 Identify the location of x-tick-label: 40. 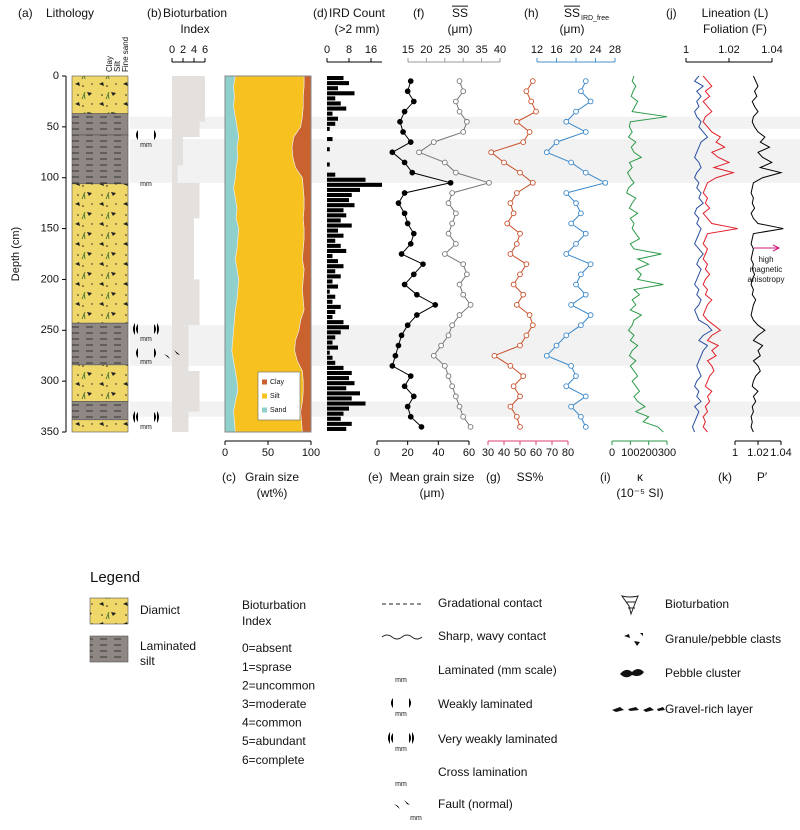
(500, 50).